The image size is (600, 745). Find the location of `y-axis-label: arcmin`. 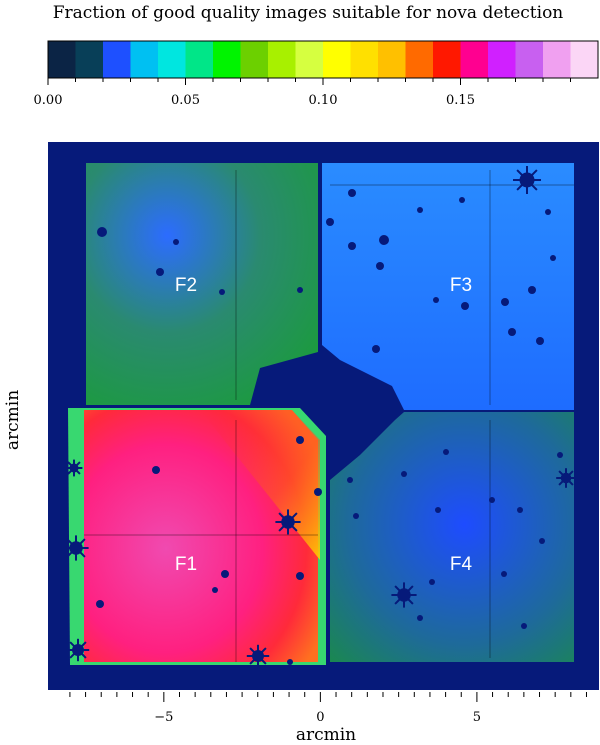

y-axis-label: arcmin is located at coordinates (13, 420).